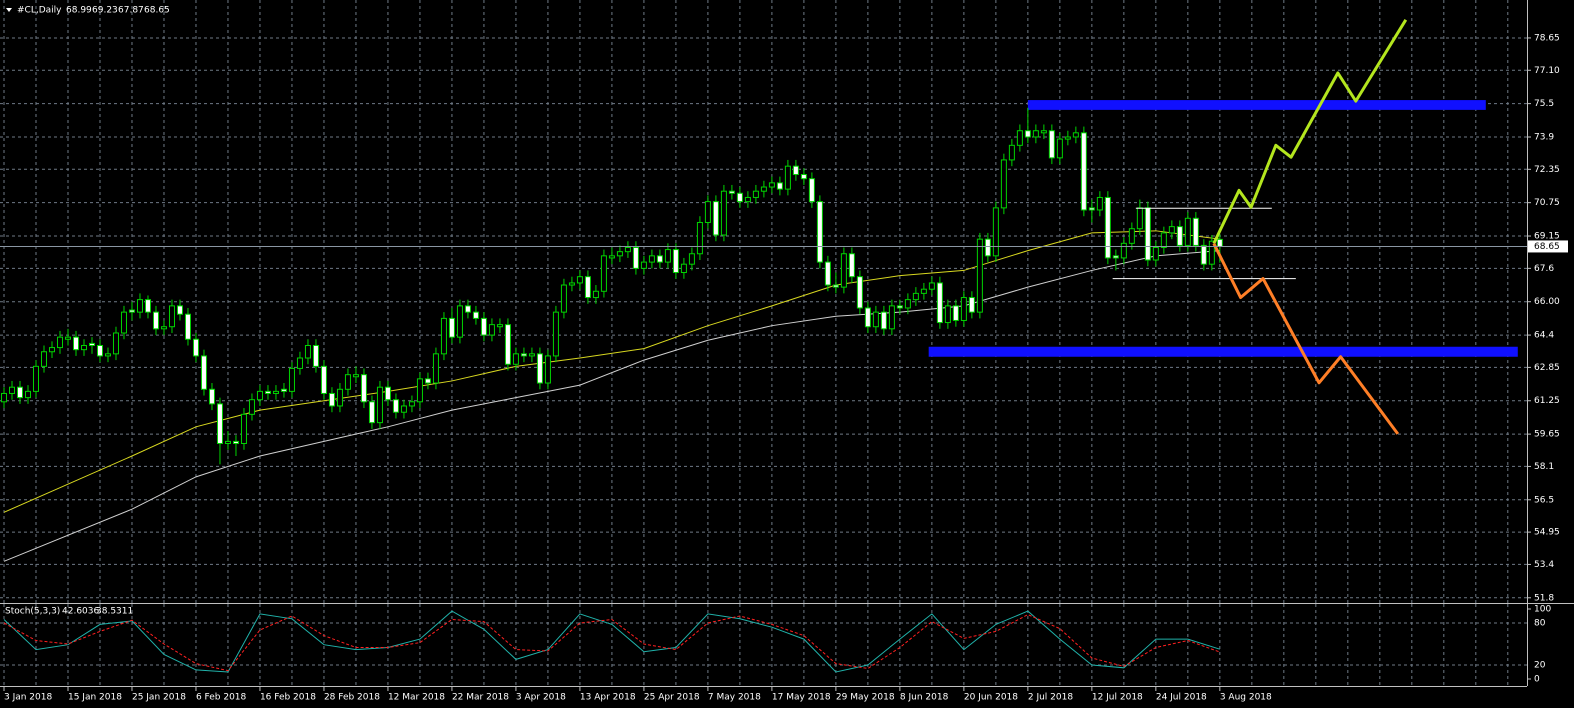 This screenshot has width=1574, height=708. What do you see at coordinates (1223, 351) in the screenshot?
I see `price-zone` at bounding box center [1223, 351].